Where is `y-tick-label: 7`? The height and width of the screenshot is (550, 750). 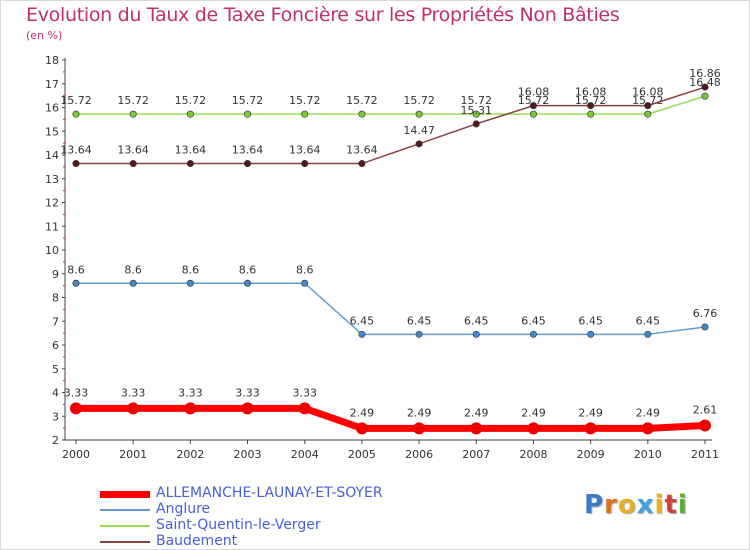
y-tick-label: 7 is located at coordinates (55, 321).